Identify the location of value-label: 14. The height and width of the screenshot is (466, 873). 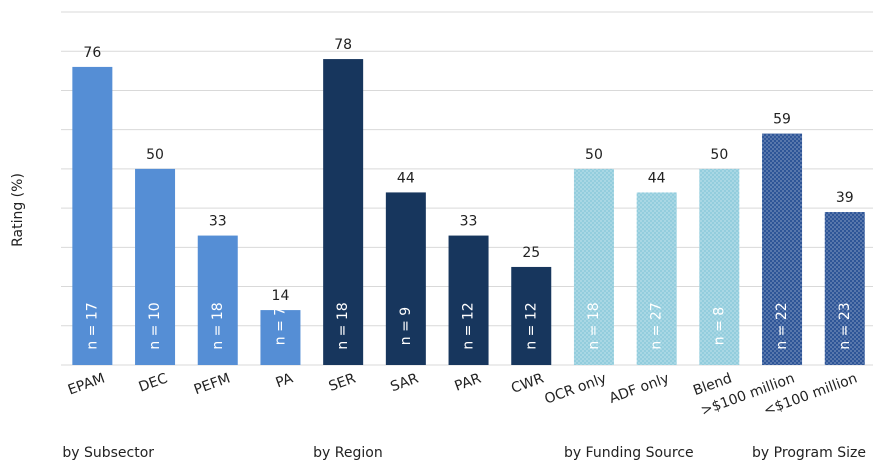
(281, 296).